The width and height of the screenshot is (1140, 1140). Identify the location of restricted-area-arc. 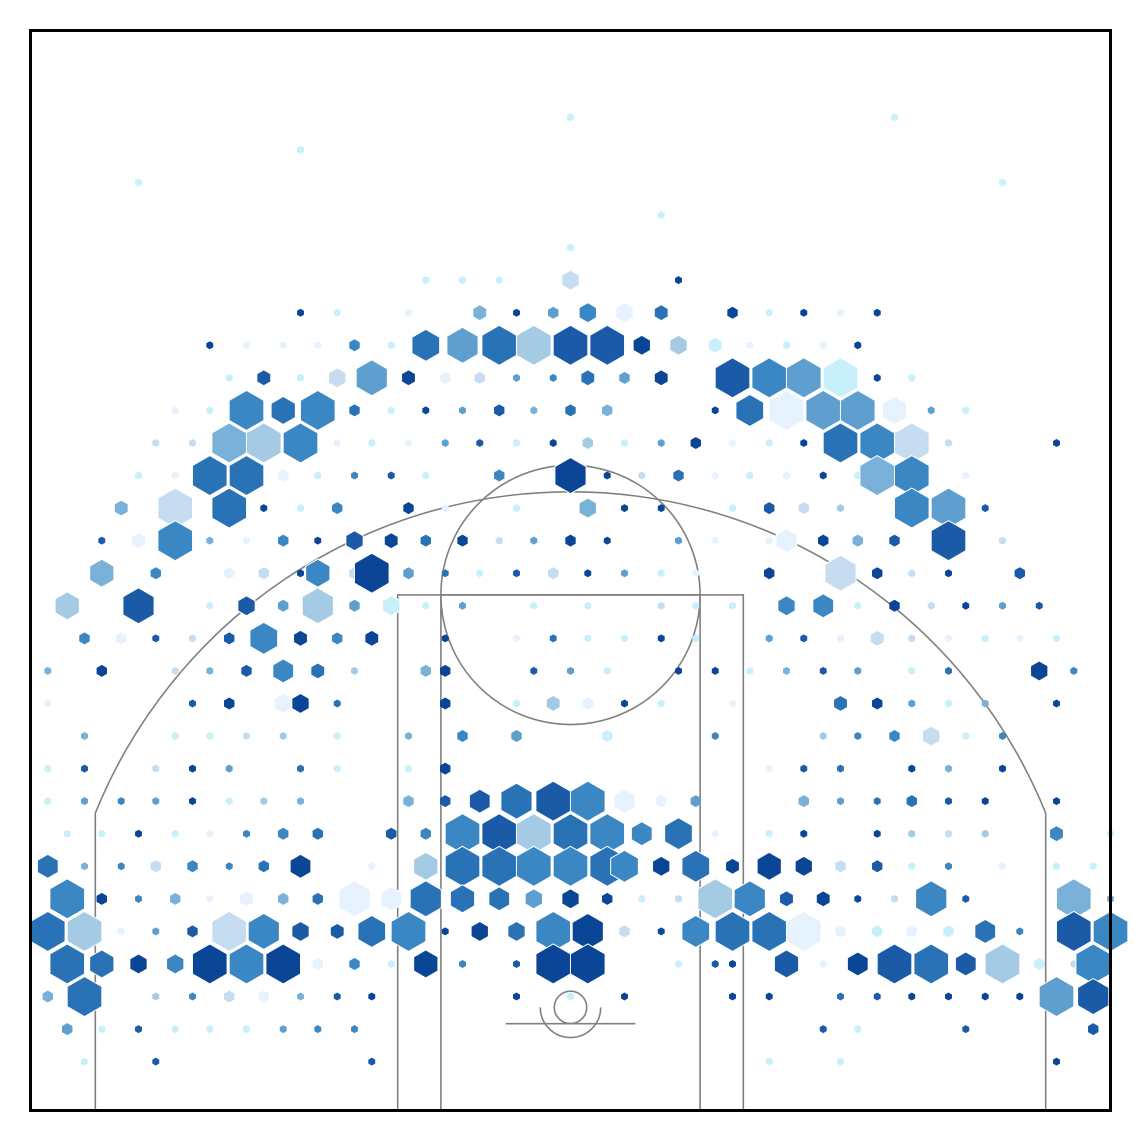
(570, 1023).